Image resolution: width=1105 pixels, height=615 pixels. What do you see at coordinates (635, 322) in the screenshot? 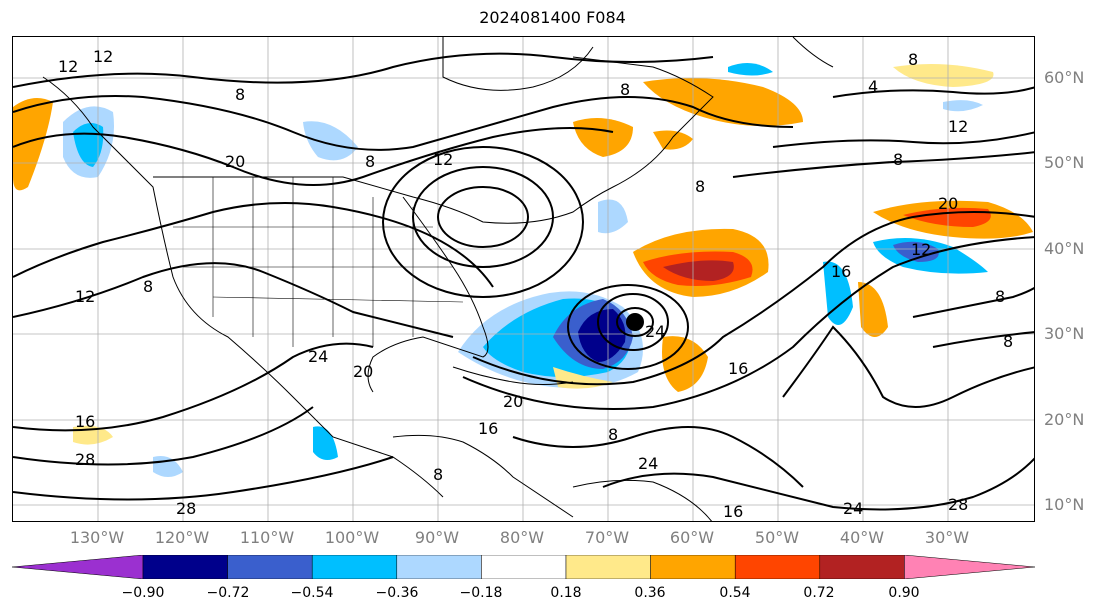
I see `cyclone-center-marker` at bounding box center [635, 322].